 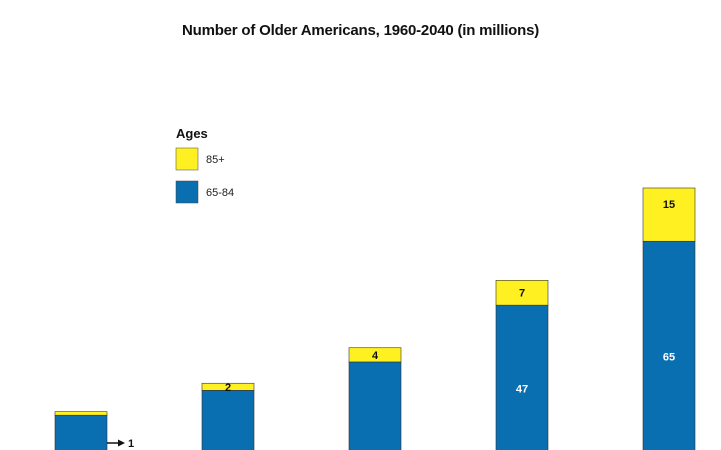 I want to click on bar-85plus-2000, so click(x=375, y=355).